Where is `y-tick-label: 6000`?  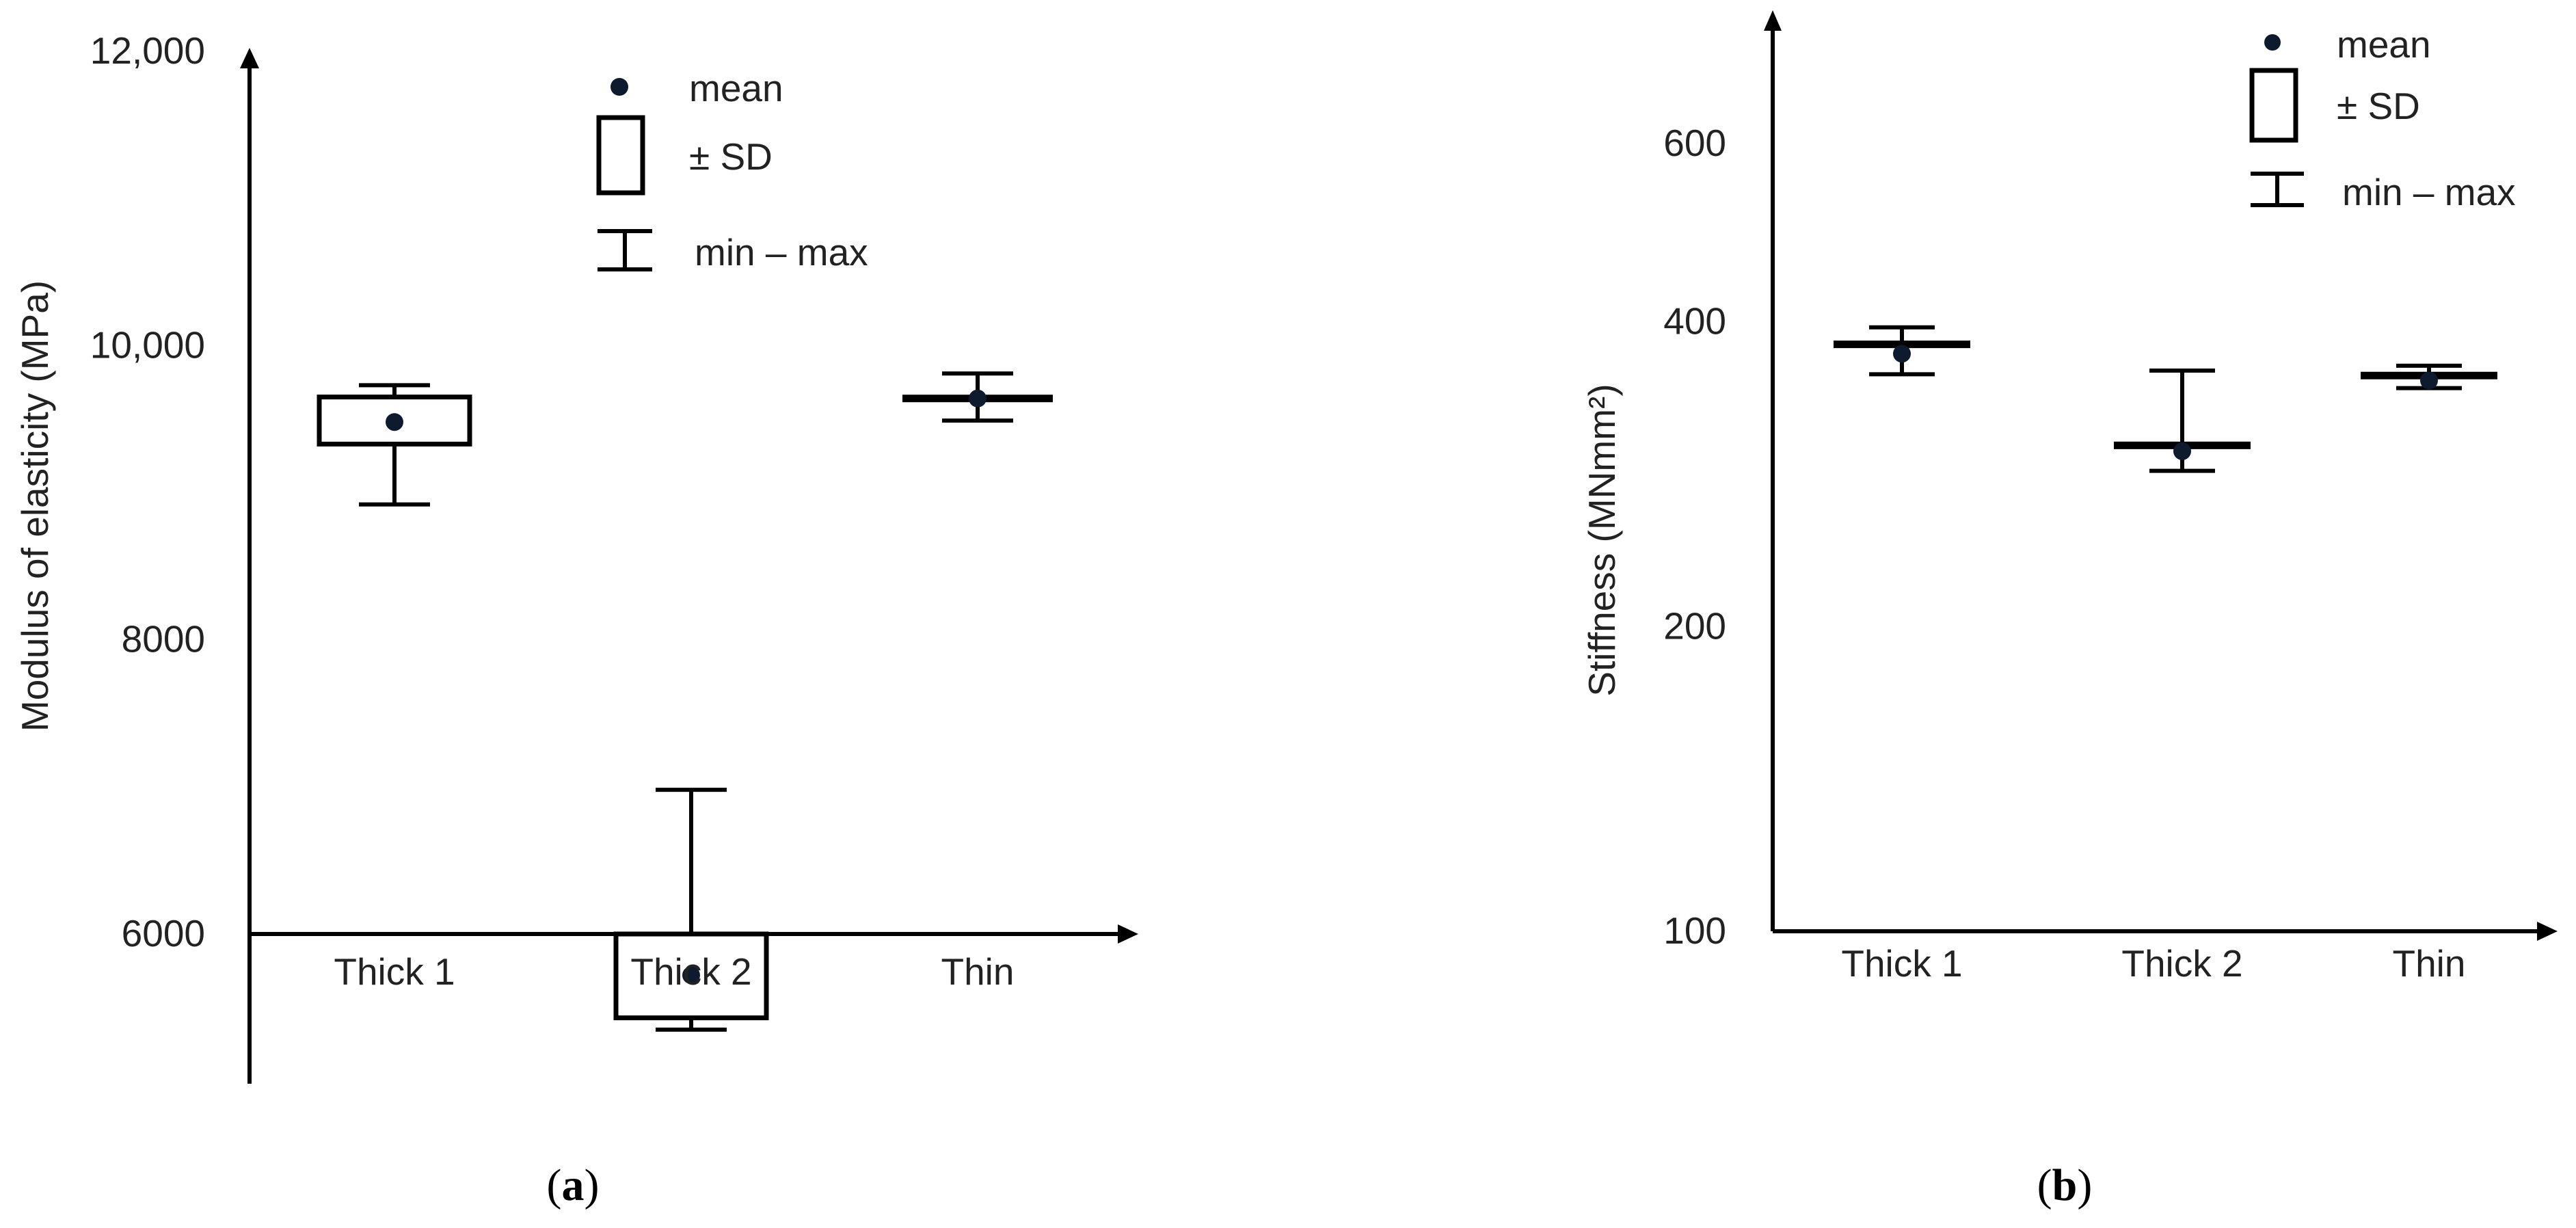 y-tick-label: 6000 is located at coordinates (163, 933).